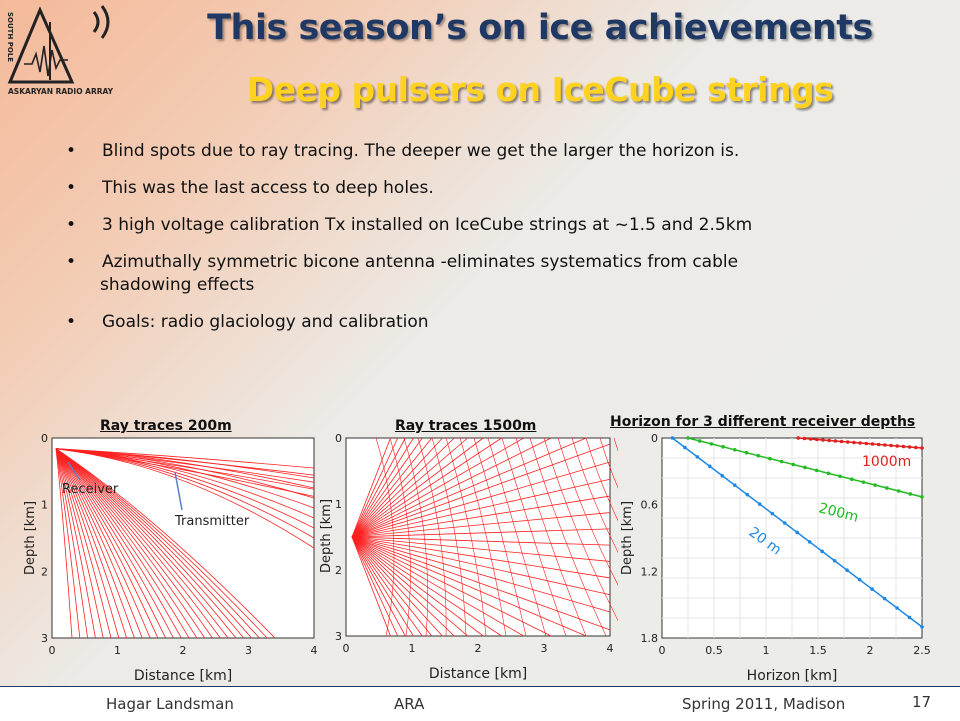 Image resolution: width=960 pixels, height=721 pixels. What do you see at coordinates (650, 505) in the screenshot?
I see `y-tick-label: 0.6` at bounding box center [650, 505].